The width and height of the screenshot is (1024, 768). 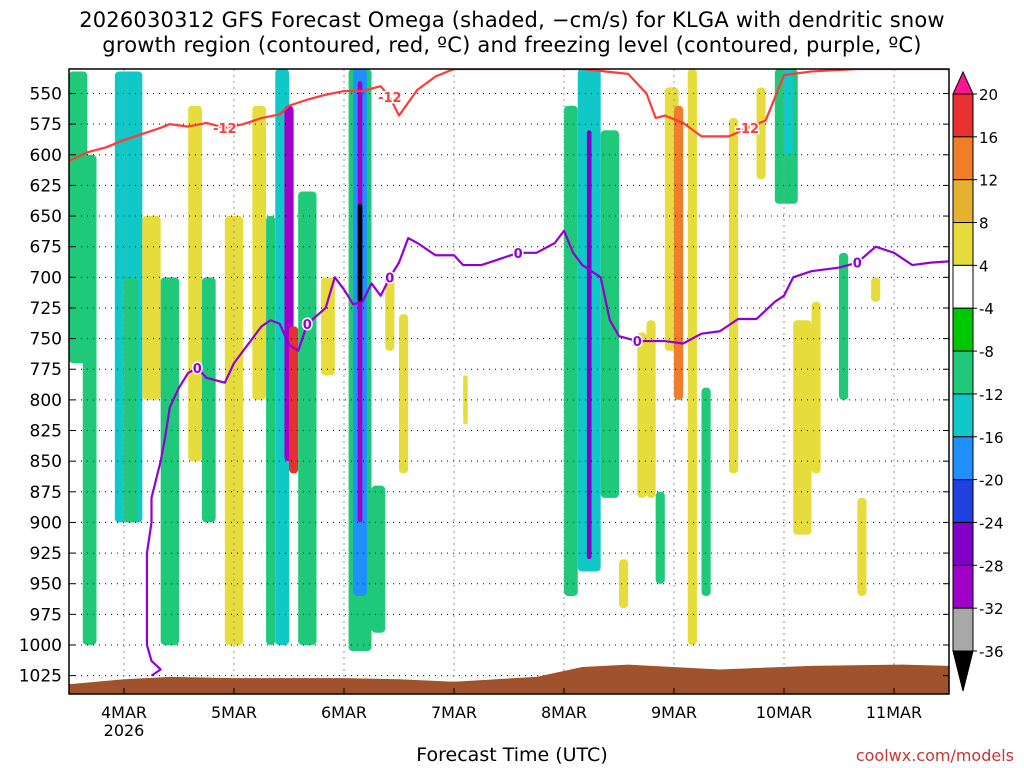 What do you see at coordinates (46, 462) in the screenshot?
I see `y-tick-label: 850` at bounding box center [46, 462].